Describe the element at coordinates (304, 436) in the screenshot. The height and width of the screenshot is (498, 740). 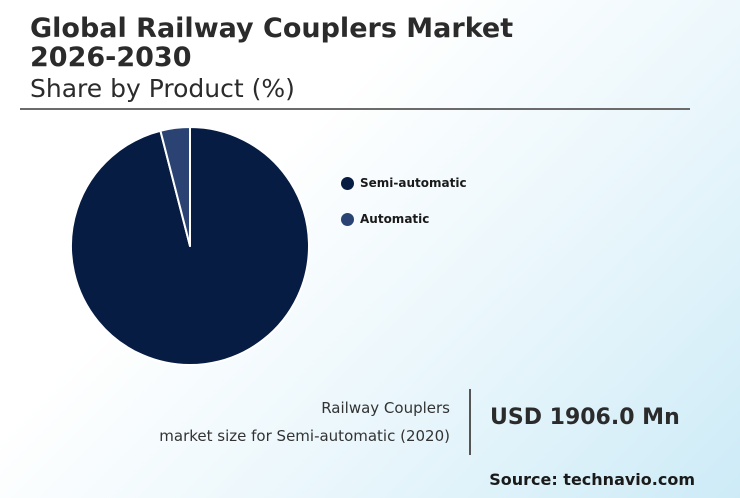
I see `stat-caption-line2: market size for Semi-automatic (2020)` at that location.